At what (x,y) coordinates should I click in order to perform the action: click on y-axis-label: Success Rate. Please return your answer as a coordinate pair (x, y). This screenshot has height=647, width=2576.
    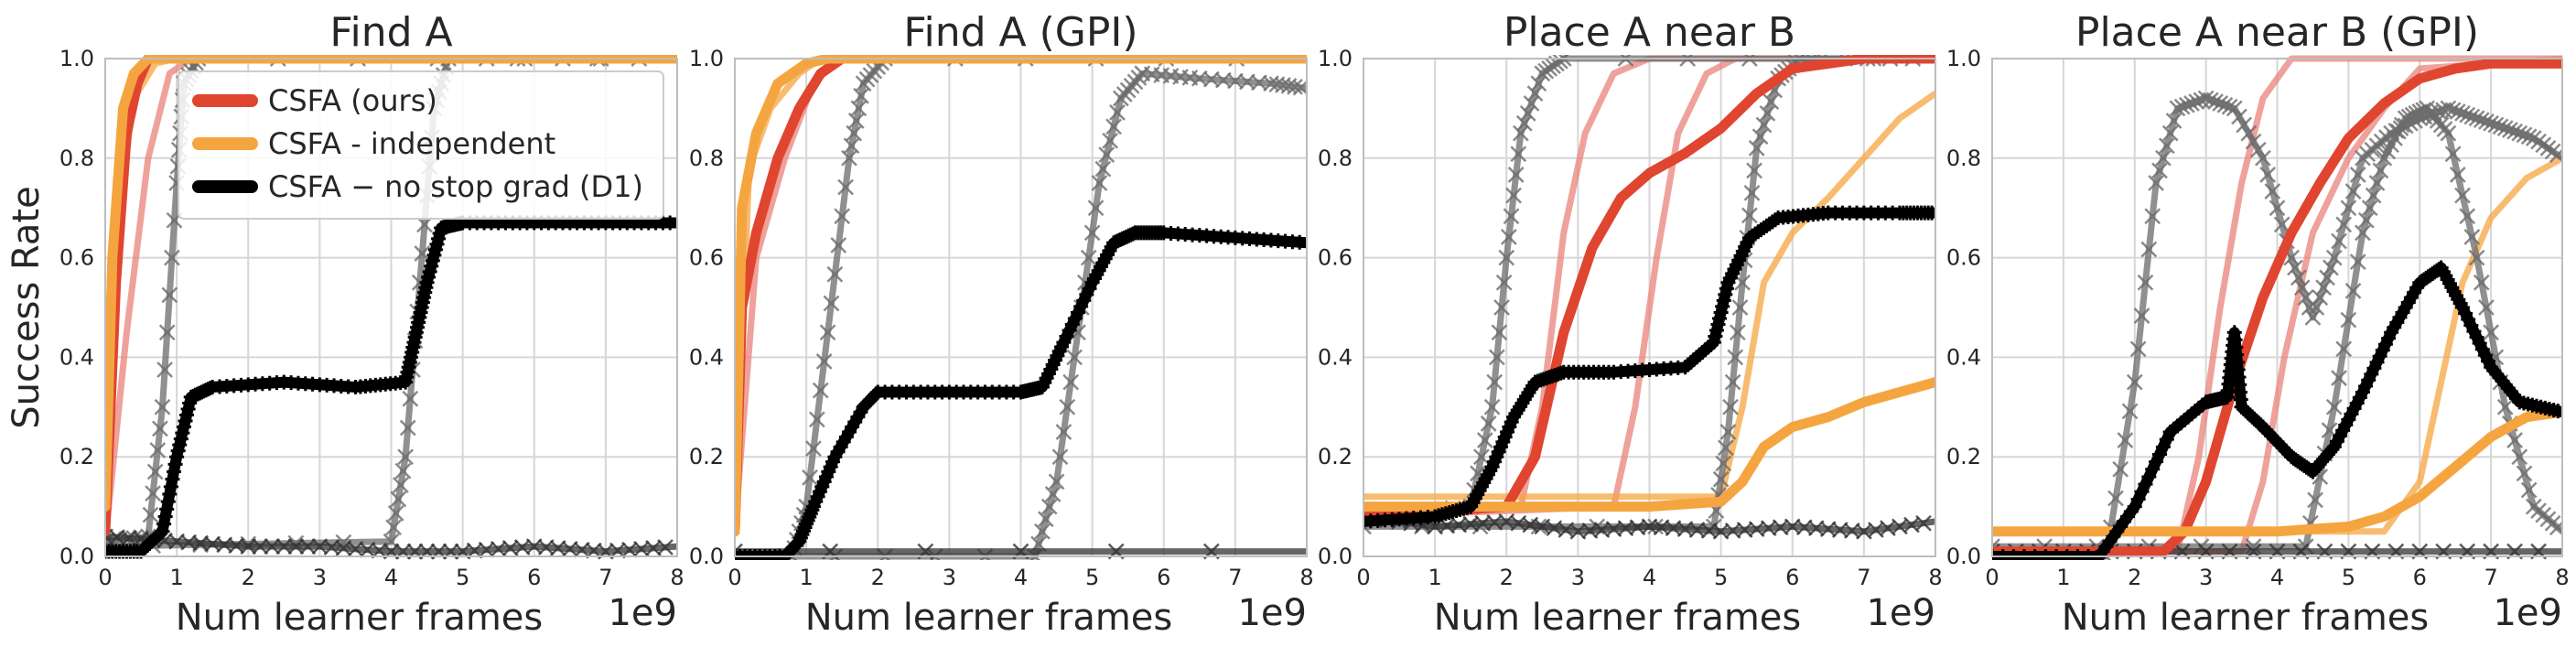
    Looking at the image, I should click on (26, 307).